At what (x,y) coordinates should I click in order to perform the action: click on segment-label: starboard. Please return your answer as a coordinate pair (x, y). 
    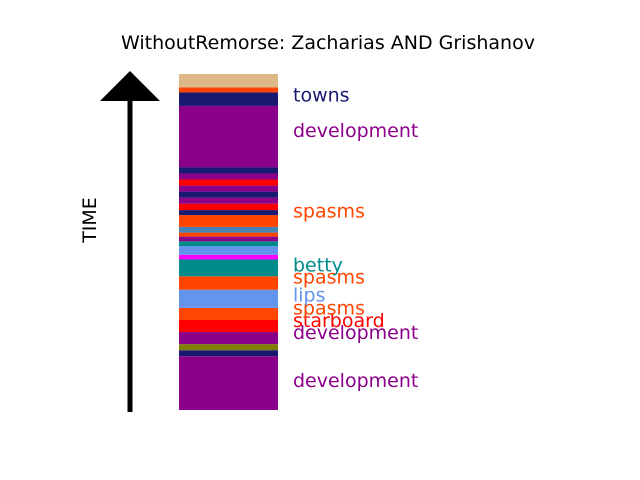
    Looking at the image, I should click on (339, 321).